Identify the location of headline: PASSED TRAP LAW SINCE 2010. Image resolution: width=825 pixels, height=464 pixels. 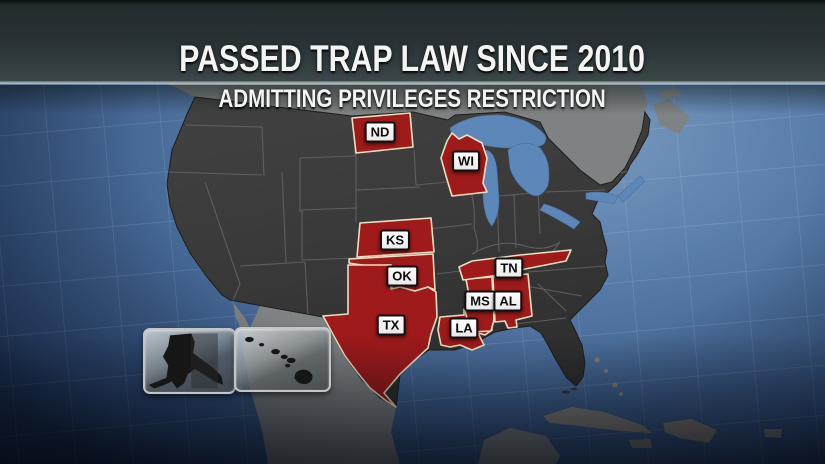
(412, 59).